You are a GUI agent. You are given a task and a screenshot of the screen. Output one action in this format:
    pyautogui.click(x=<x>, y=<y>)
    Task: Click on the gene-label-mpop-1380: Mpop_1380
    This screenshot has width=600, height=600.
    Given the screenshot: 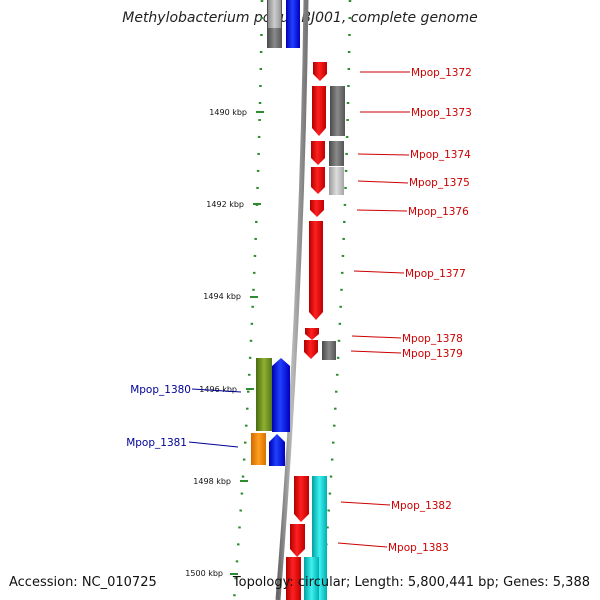 What is the action you would take?
    pyautogui.click(x=160, y=390)
    